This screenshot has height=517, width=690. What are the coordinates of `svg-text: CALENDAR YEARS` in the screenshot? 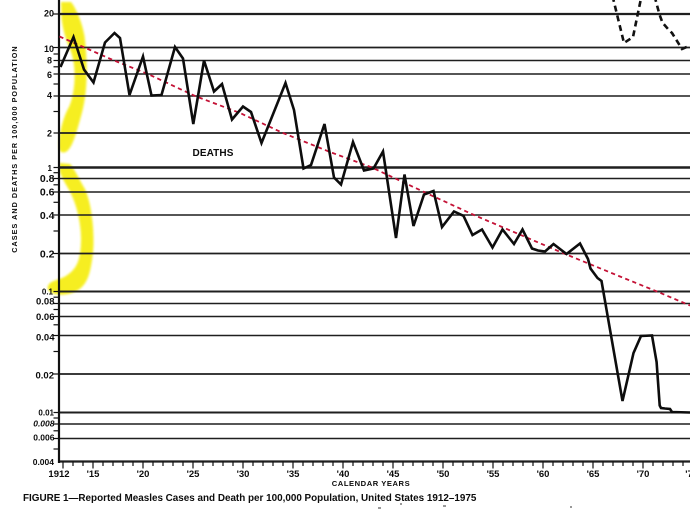 It's located at (371, 483).